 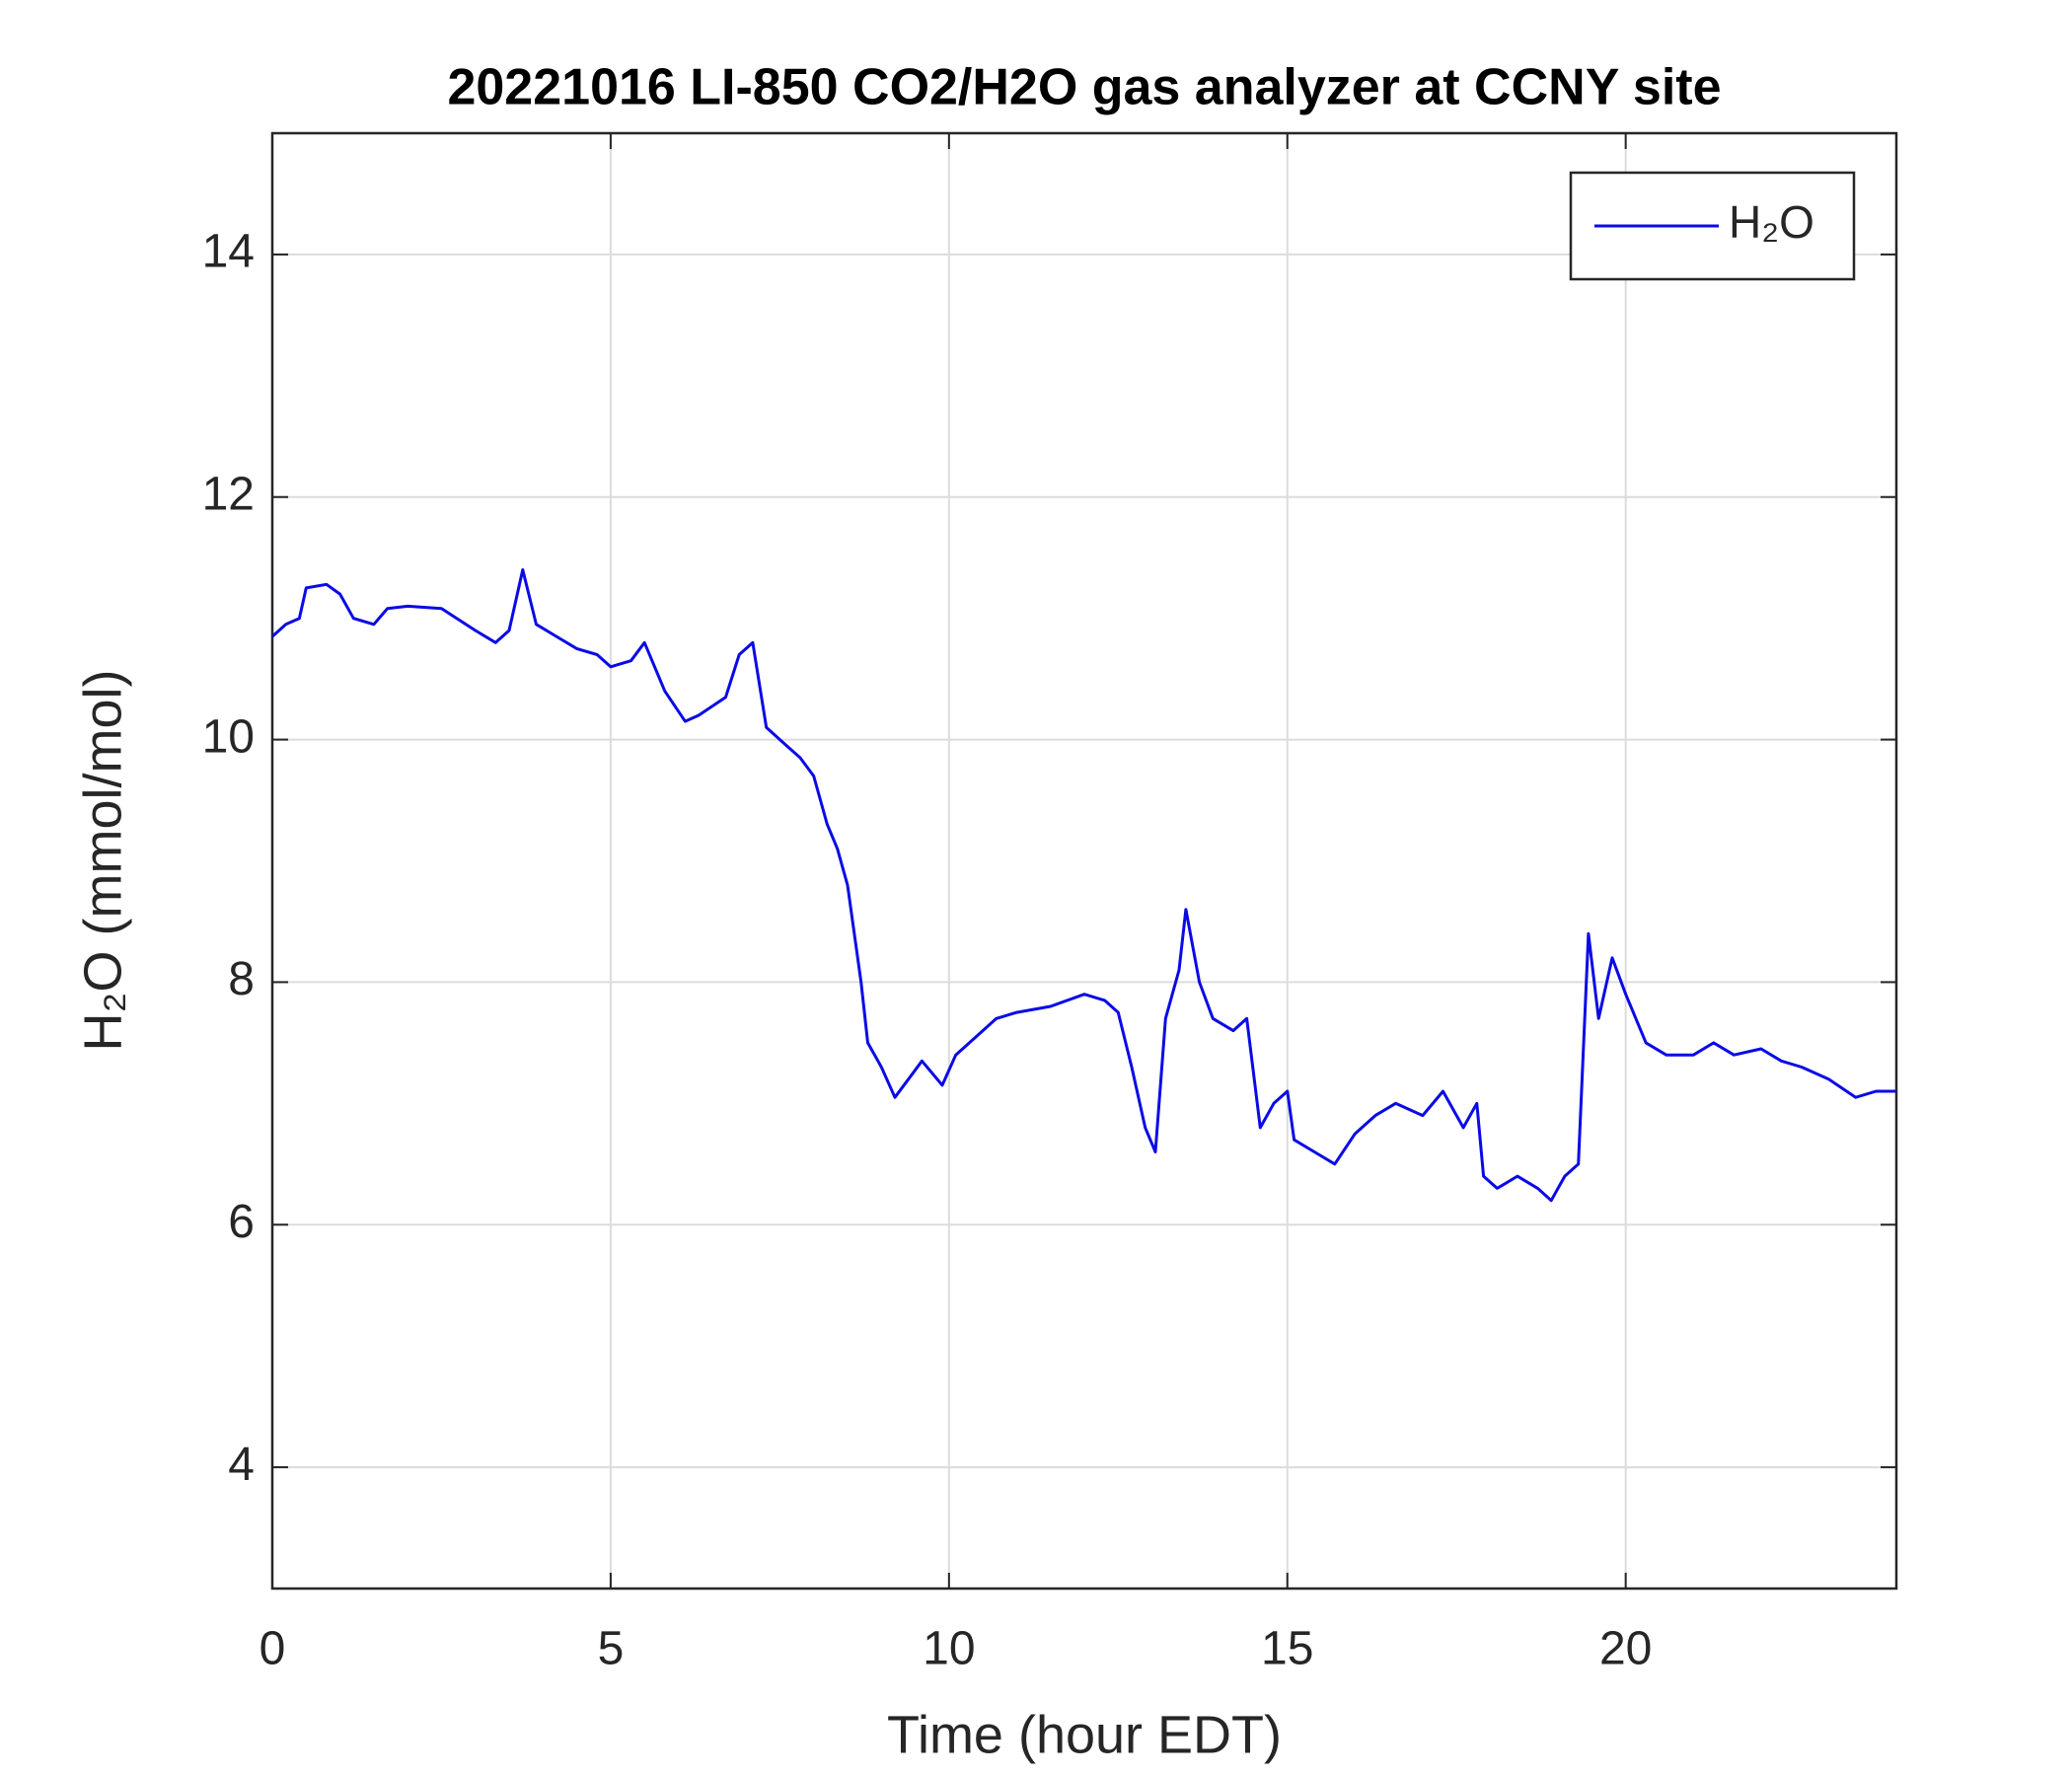 What do you see at coordinates (1625, 1649) in the screenshot?
I see `x-tick-label: 20` at bounding box center [1625, 1649].